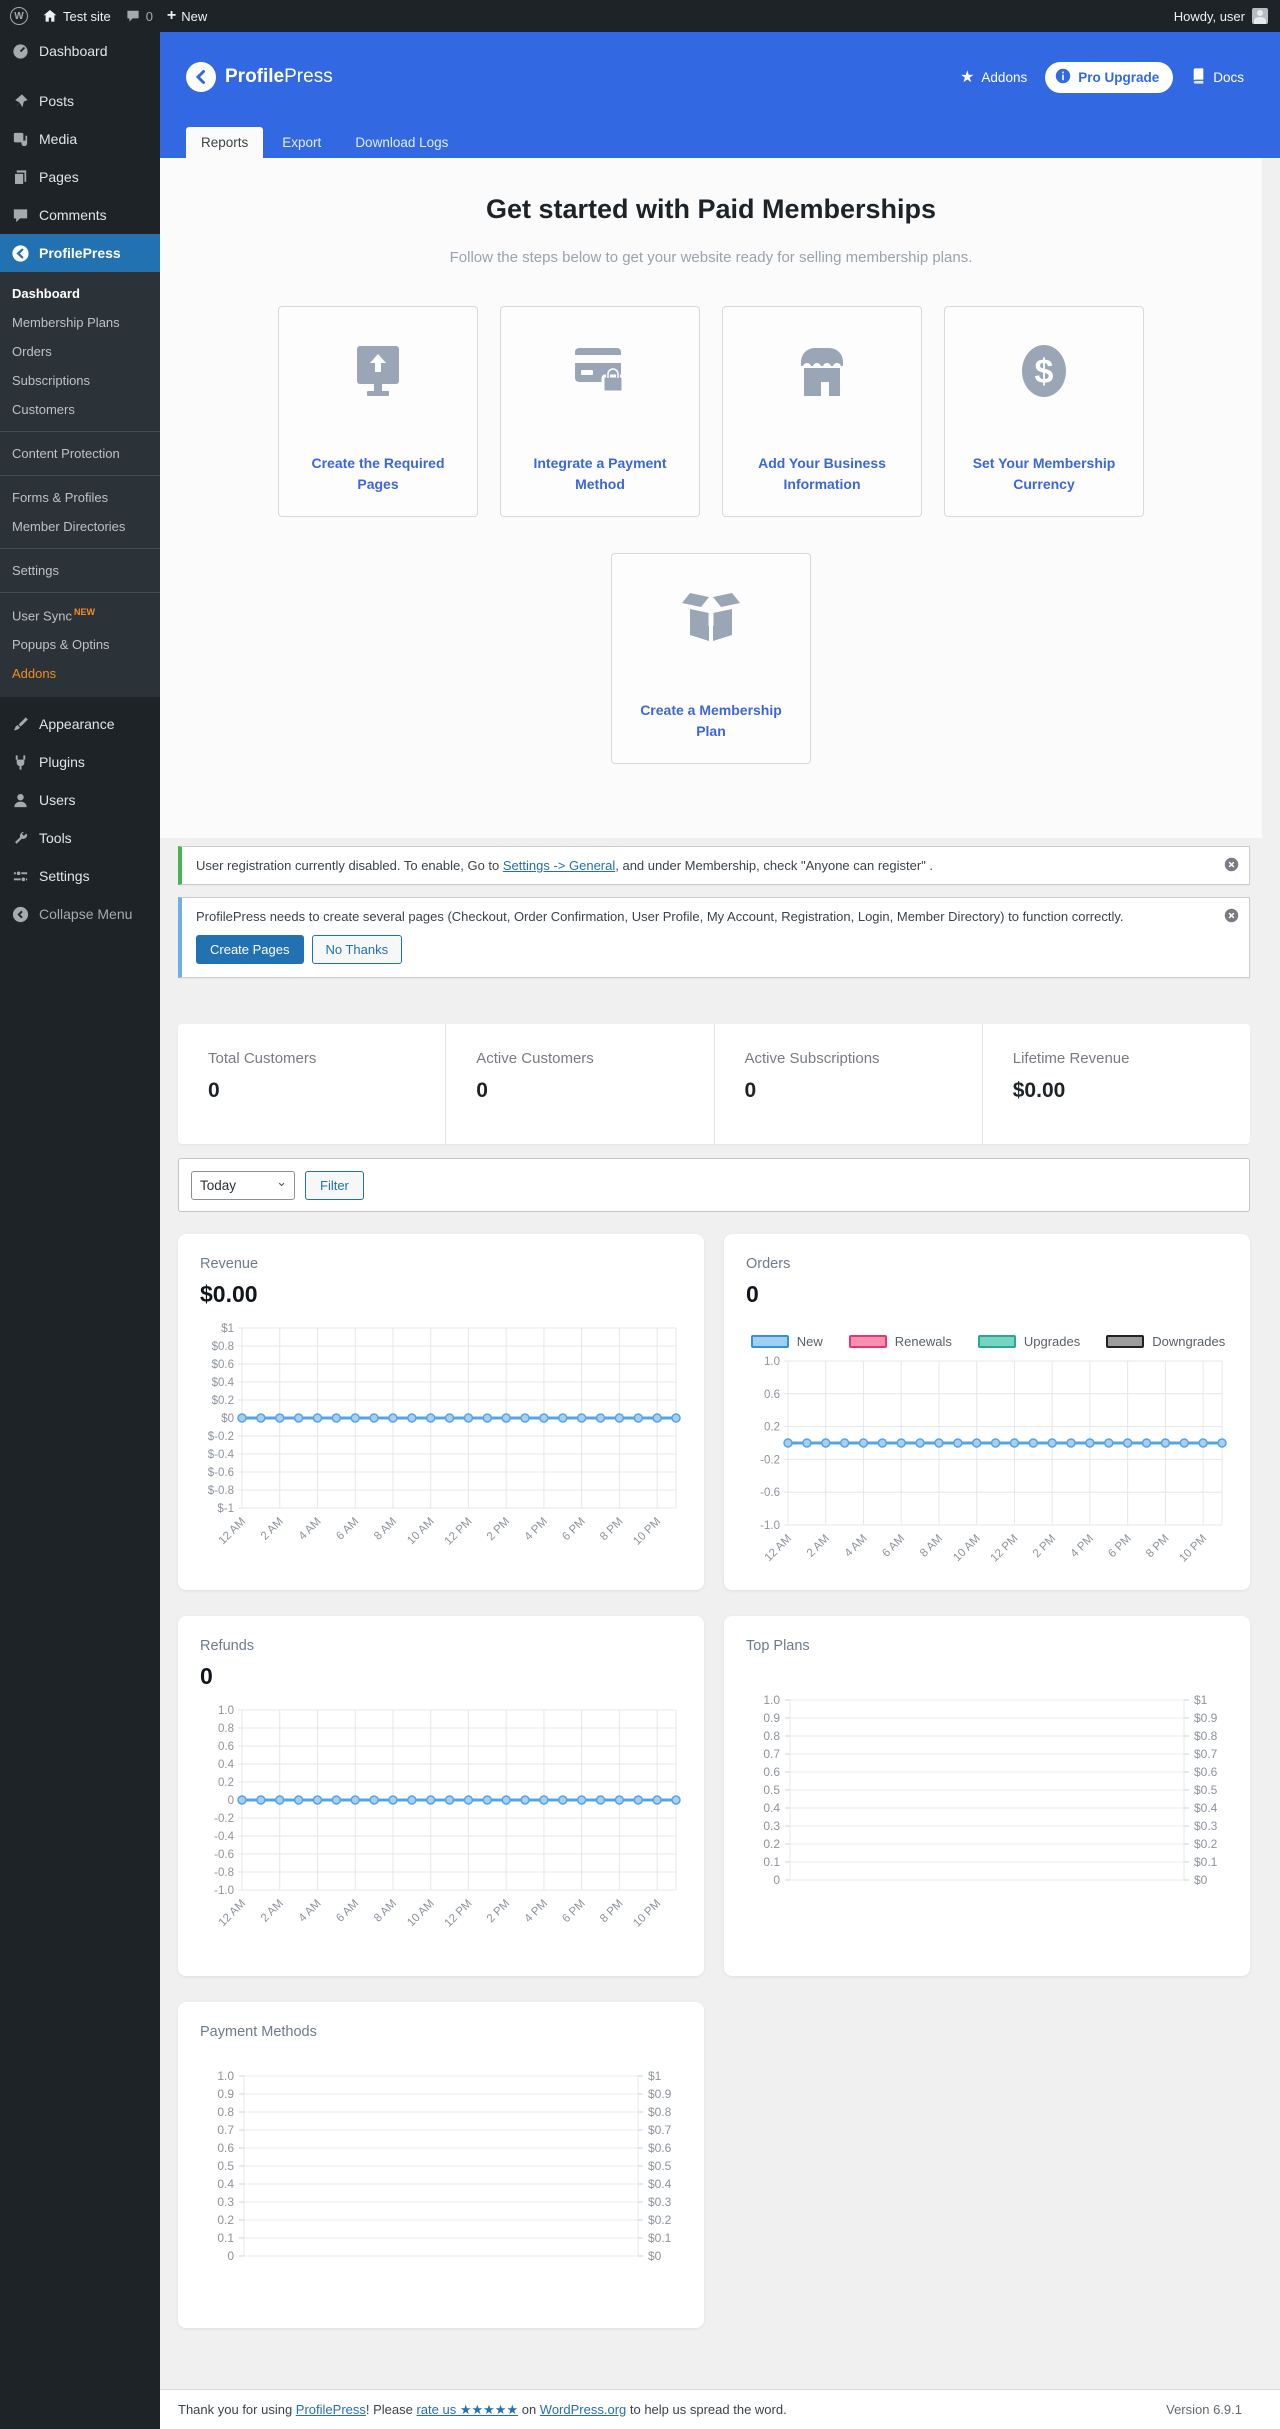  What do you see at coordinates (35, 570) in the screenshot?
I see `submenu-item-settings: Settings` at bounding box center [35, 570].